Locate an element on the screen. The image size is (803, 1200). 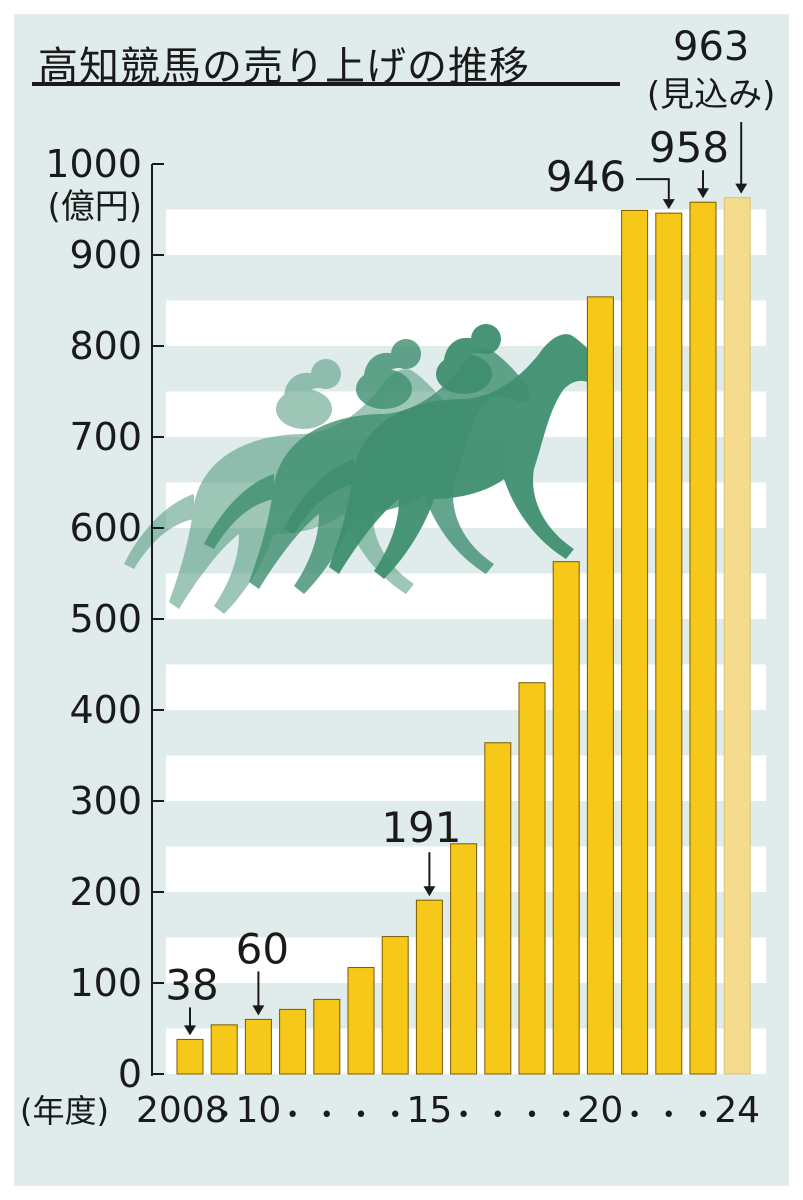
value-annotation: 38 is located at coordinates (191, 984).